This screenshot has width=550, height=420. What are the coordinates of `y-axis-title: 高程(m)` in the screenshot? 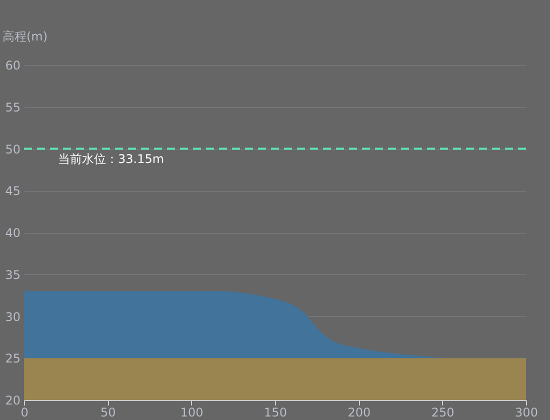 It's located at (25, 37).